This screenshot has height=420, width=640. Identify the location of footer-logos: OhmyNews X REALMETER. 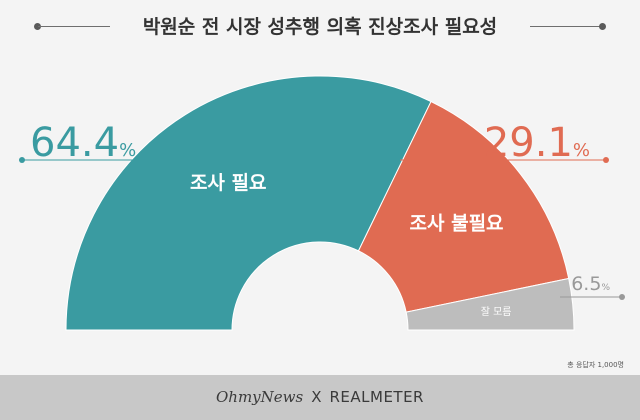
(320, 397).